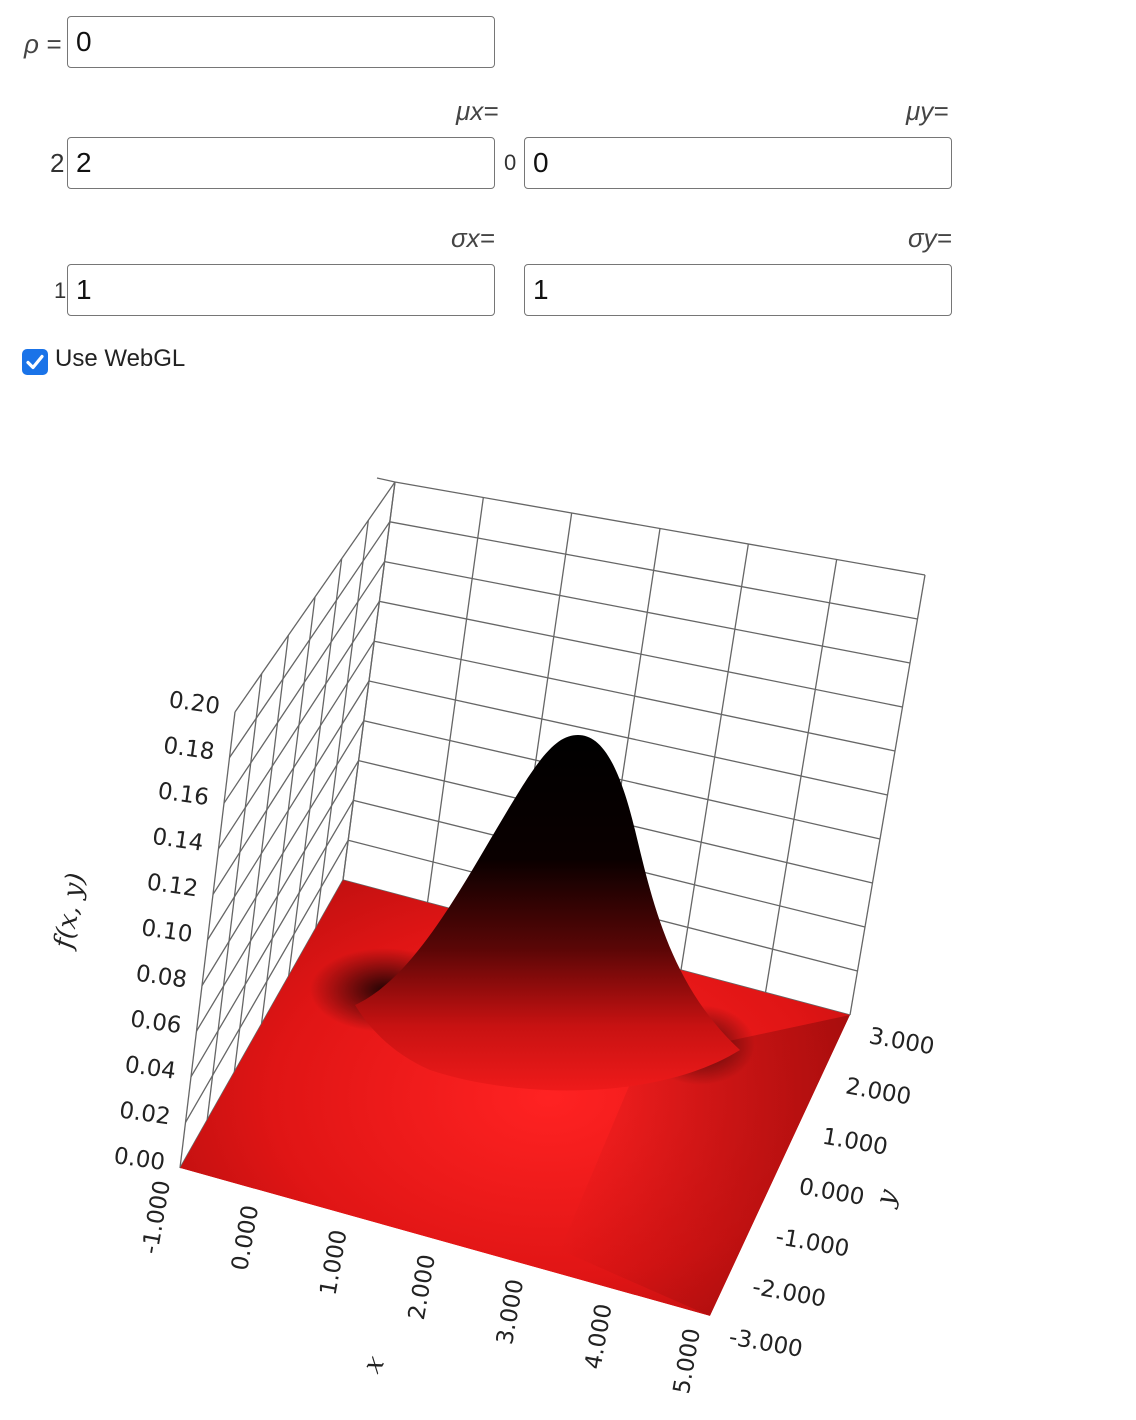 The width and height of the screenshot is (1136, 1420). I want to click on z-tick-label: 0.06, so click(156, 1022).